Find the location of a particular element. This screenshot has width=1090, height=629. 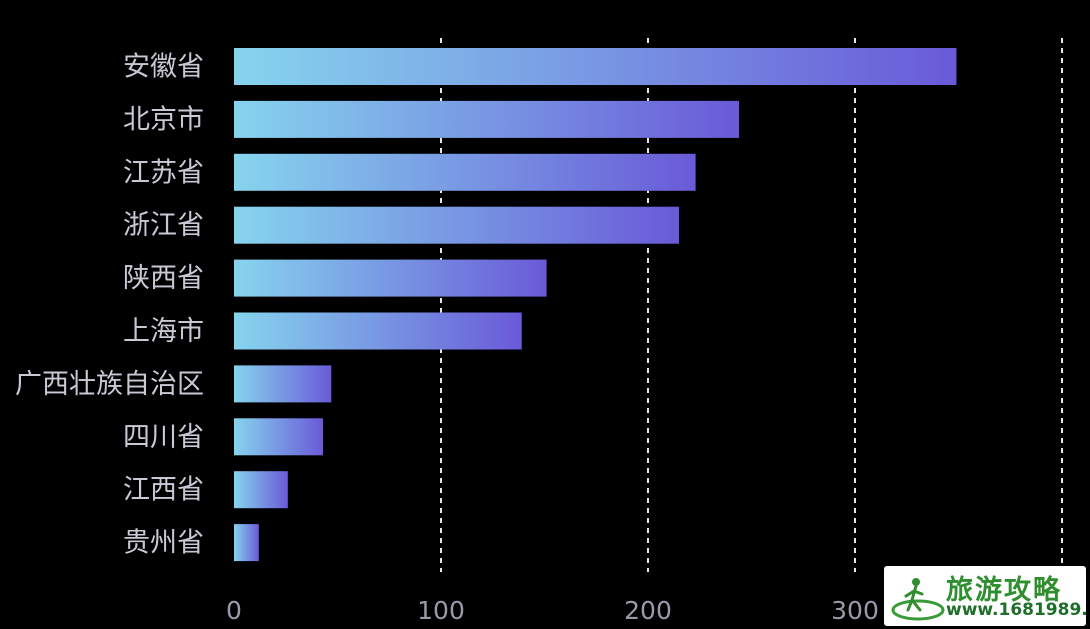

watermark-title: 旅游攻略 is located at coordinates (1004, 590).